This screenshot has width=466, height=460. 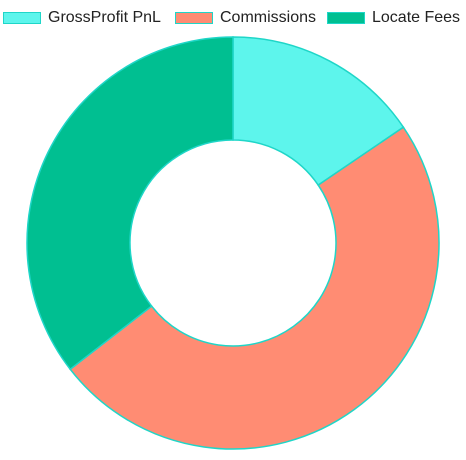 I want to click on legend-swatch-commissions, so click(x=194, y=18).